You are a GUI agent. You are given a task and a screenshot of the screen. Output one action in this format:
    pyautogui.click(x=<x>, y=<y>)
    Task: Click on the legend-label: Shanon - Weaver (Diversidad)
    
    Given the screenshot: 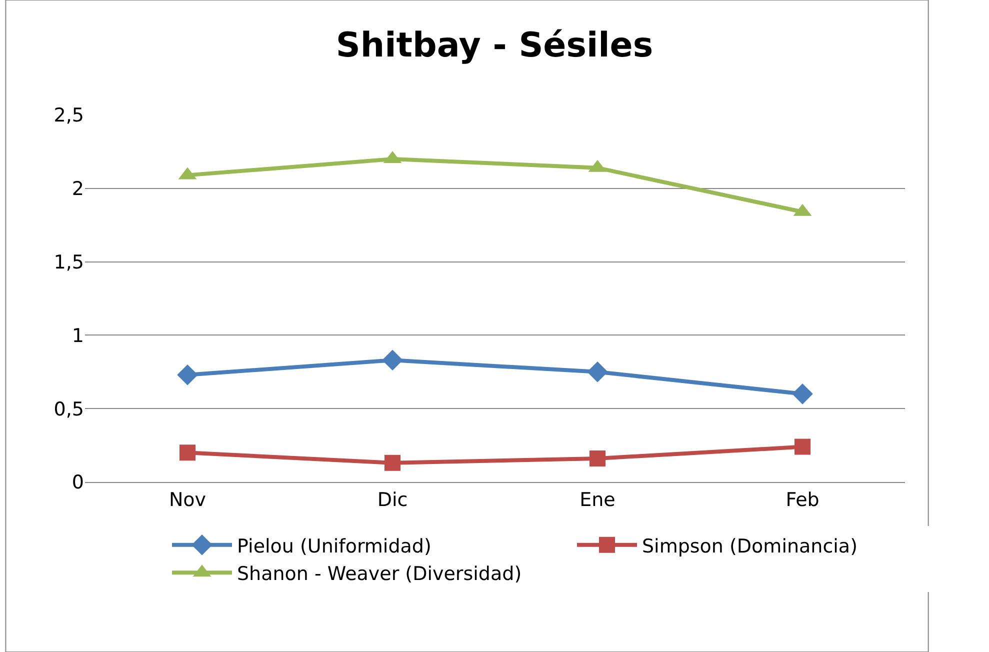 What is the action you would take?
    pyautogui.click(x=379, y=574)
    